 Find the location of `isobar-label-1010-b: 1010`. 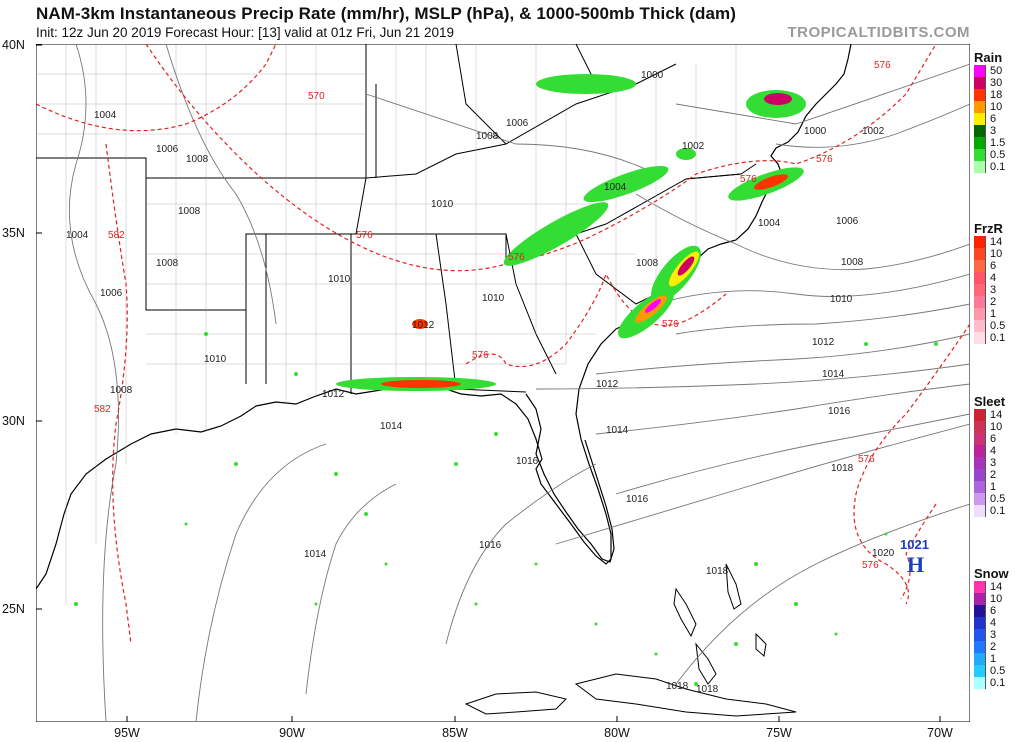

isobar-label-1010-b: 1010 is located at coordinates (339, 279).